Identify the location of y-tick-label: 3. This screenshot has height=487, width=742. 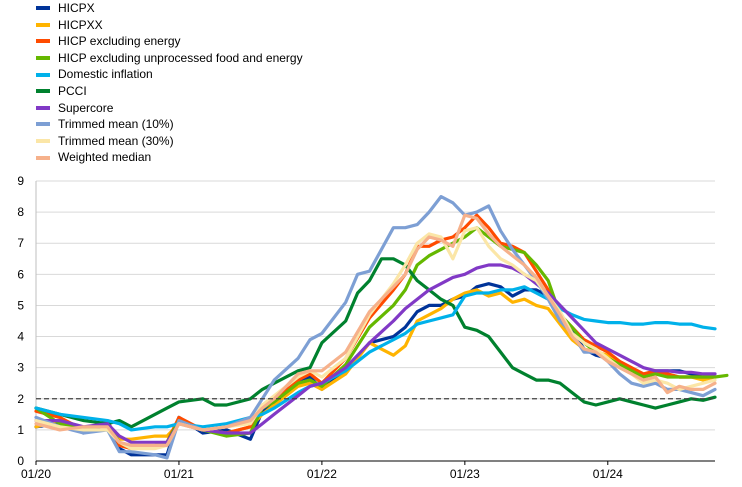
(20, 368).